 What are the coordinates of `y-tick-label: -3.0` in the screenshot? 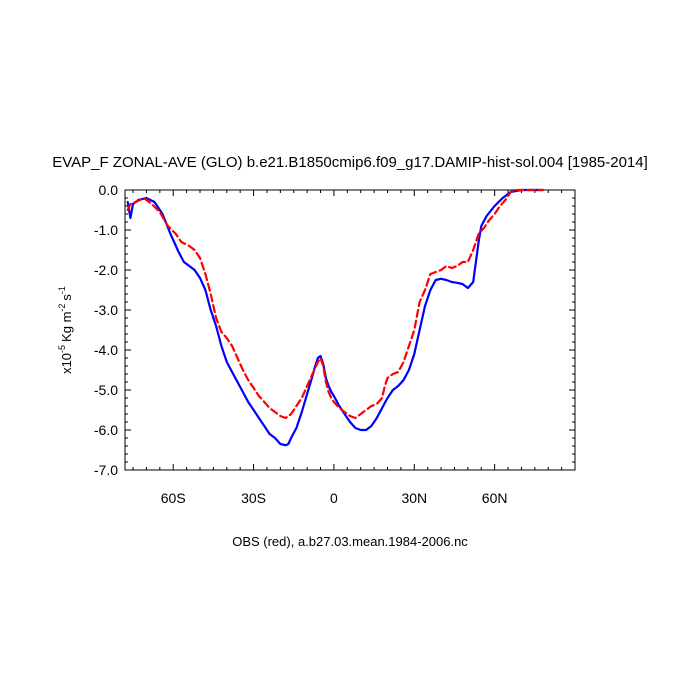 It's located at (106, 310).